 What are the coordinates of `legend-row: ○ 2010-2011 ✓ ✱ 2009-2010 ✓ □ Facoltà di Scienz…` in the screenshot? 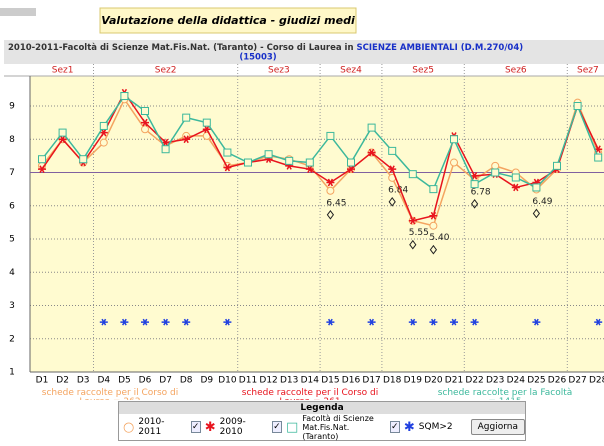 It's located at (322, 427).